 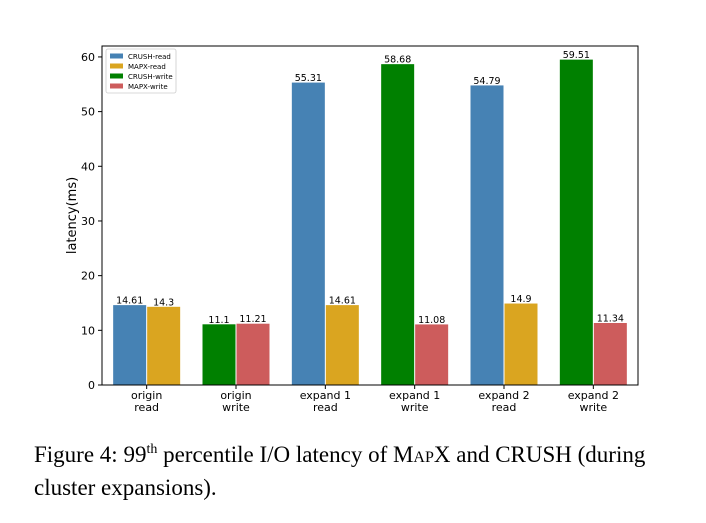 I want to click on y-axis: 0 10 20 30 40 50 60, so click(x=91, y=221).